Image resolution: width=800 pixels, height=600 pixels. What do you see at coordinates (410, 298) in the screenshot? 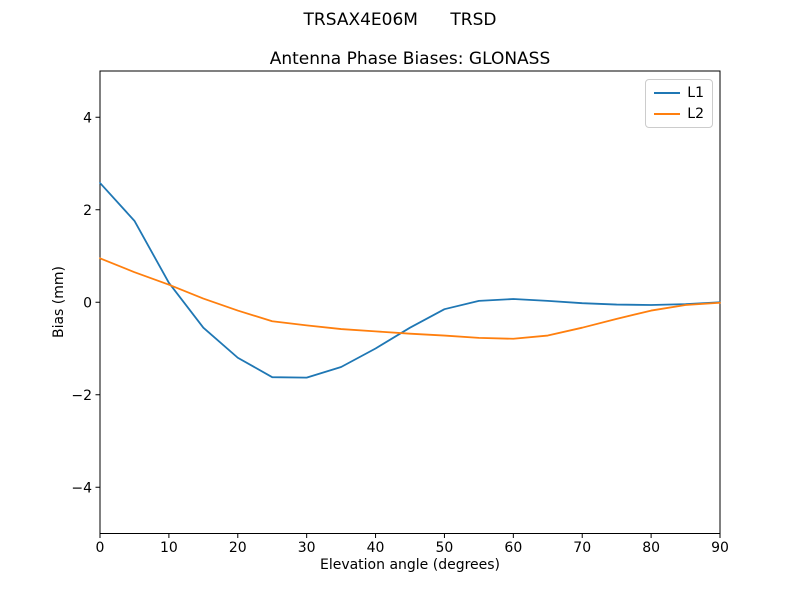
I see `series-line-l2` at bounding box center [410, 298].